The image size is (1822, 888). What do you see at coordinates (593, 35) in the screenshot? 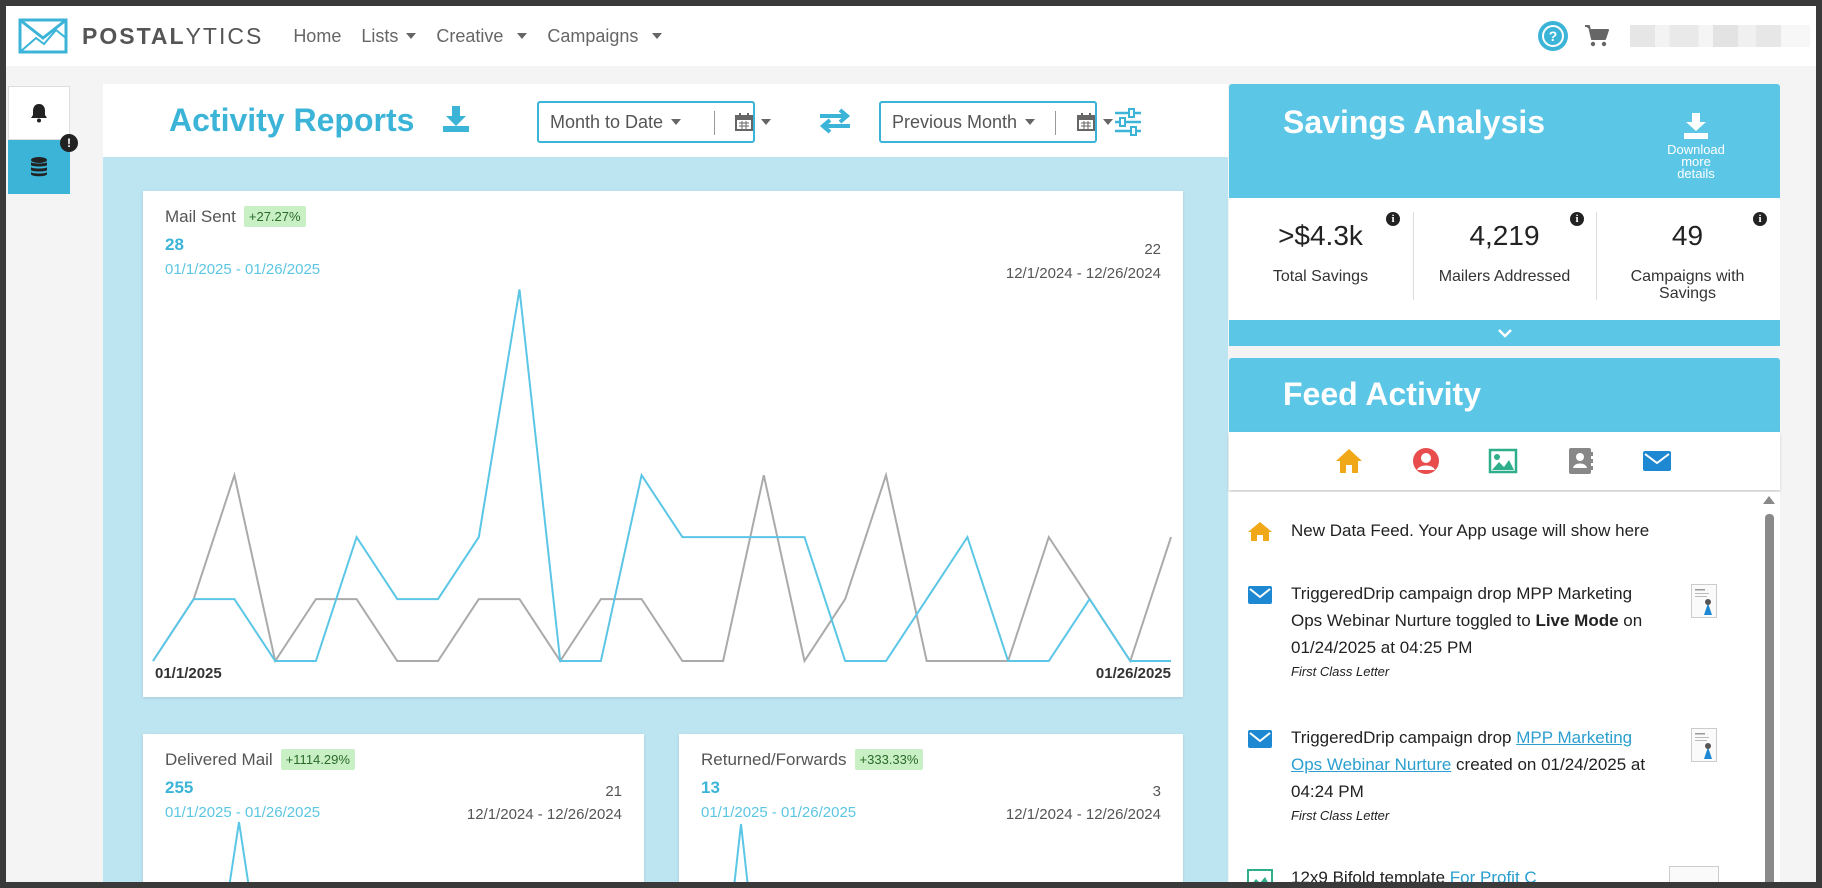
I see `nav-campaigns-label: Campaigns` at bounding box center [593, 35].